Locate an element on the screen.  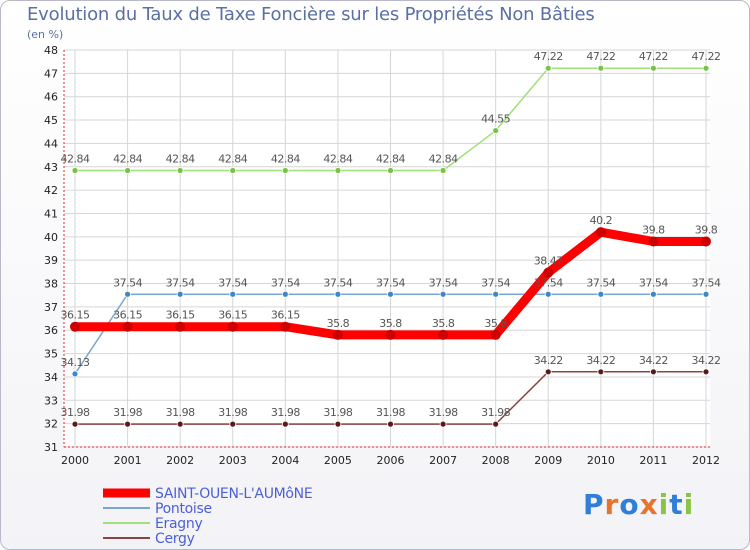
y-tick-label: 38 is located at coordinates (51, 284).